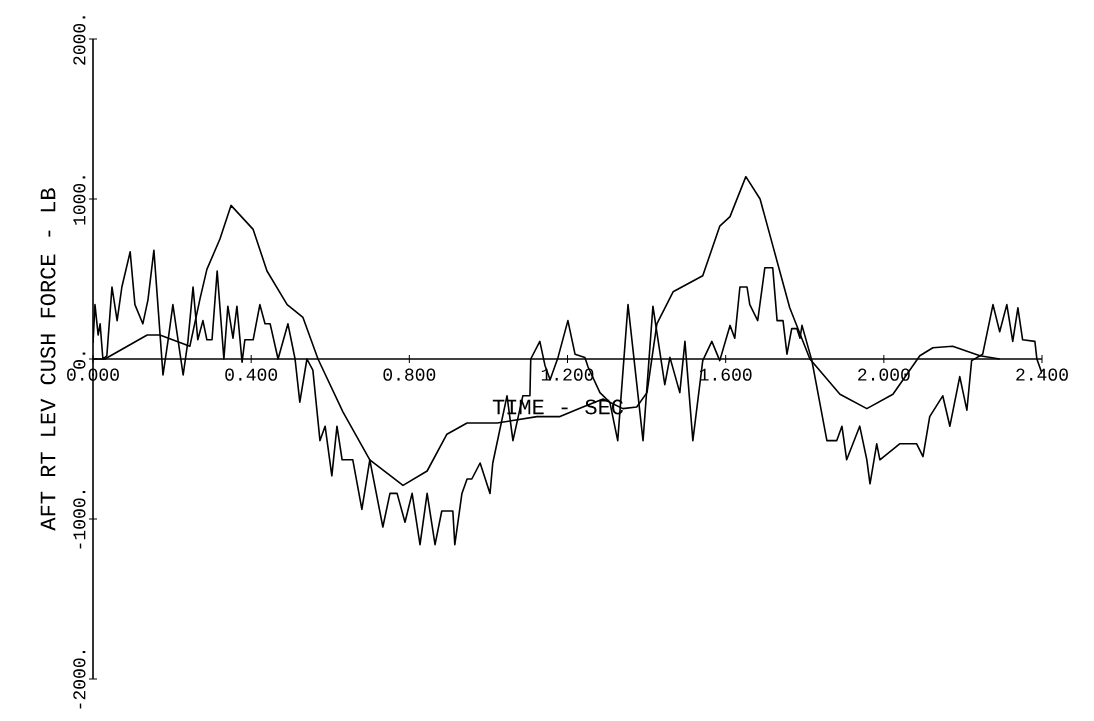  I want to click on y-tick-label: 1000., so click(79, 200).